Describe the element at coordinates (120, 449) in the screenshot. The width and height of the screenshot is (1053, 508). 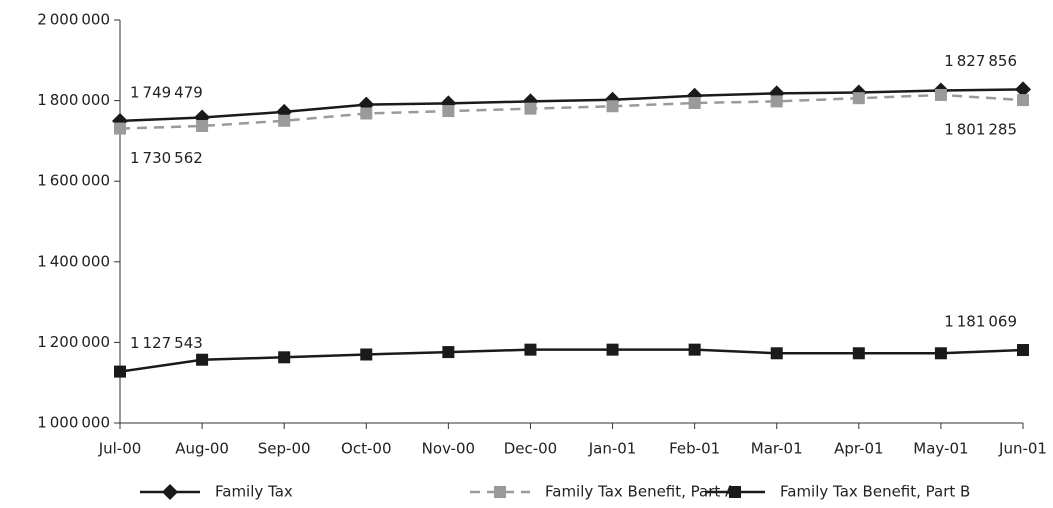
I see `x-tick-label: Jul-00` at that location.